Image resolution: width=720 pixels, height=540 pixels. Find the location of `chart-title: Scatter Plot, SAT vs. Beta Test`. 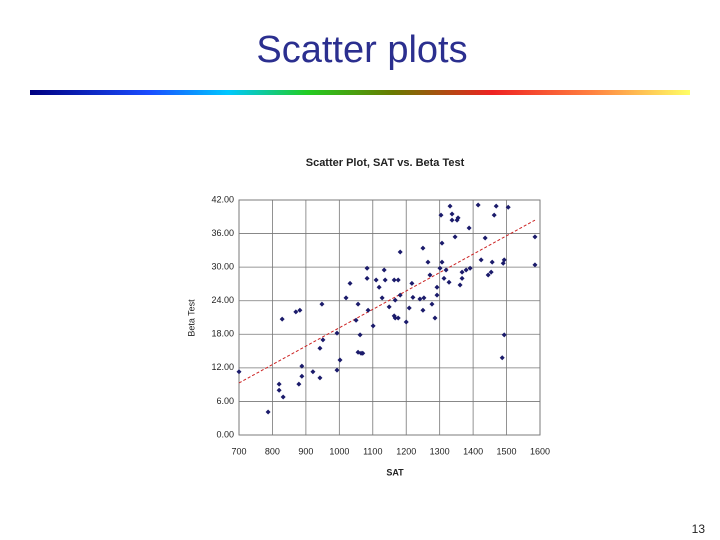

chart-title: Scatter Plot, SAT vs. Beta Test is located at coordinates (385, 163).